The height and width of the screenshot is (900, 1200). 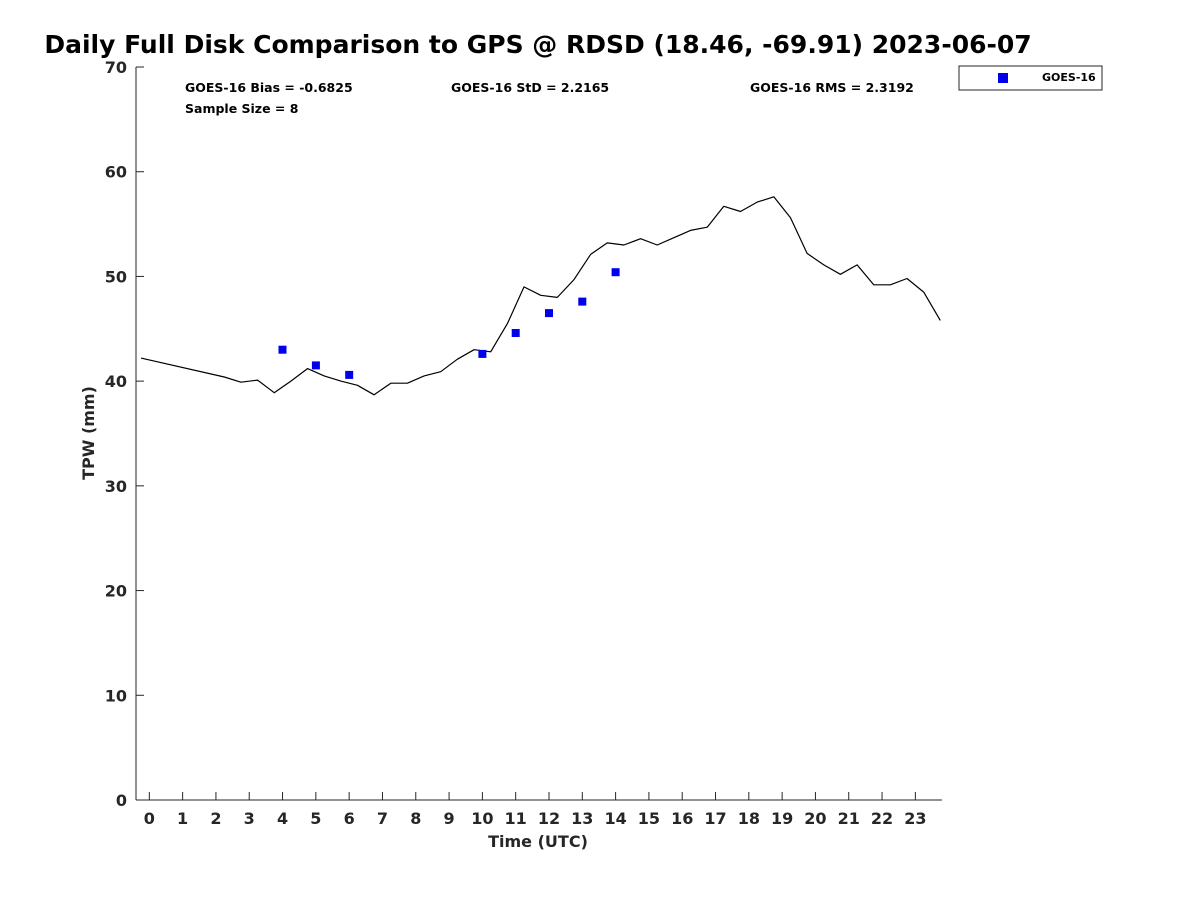 I want to click on x-tick-label: 17, so click(x=715, y=818).